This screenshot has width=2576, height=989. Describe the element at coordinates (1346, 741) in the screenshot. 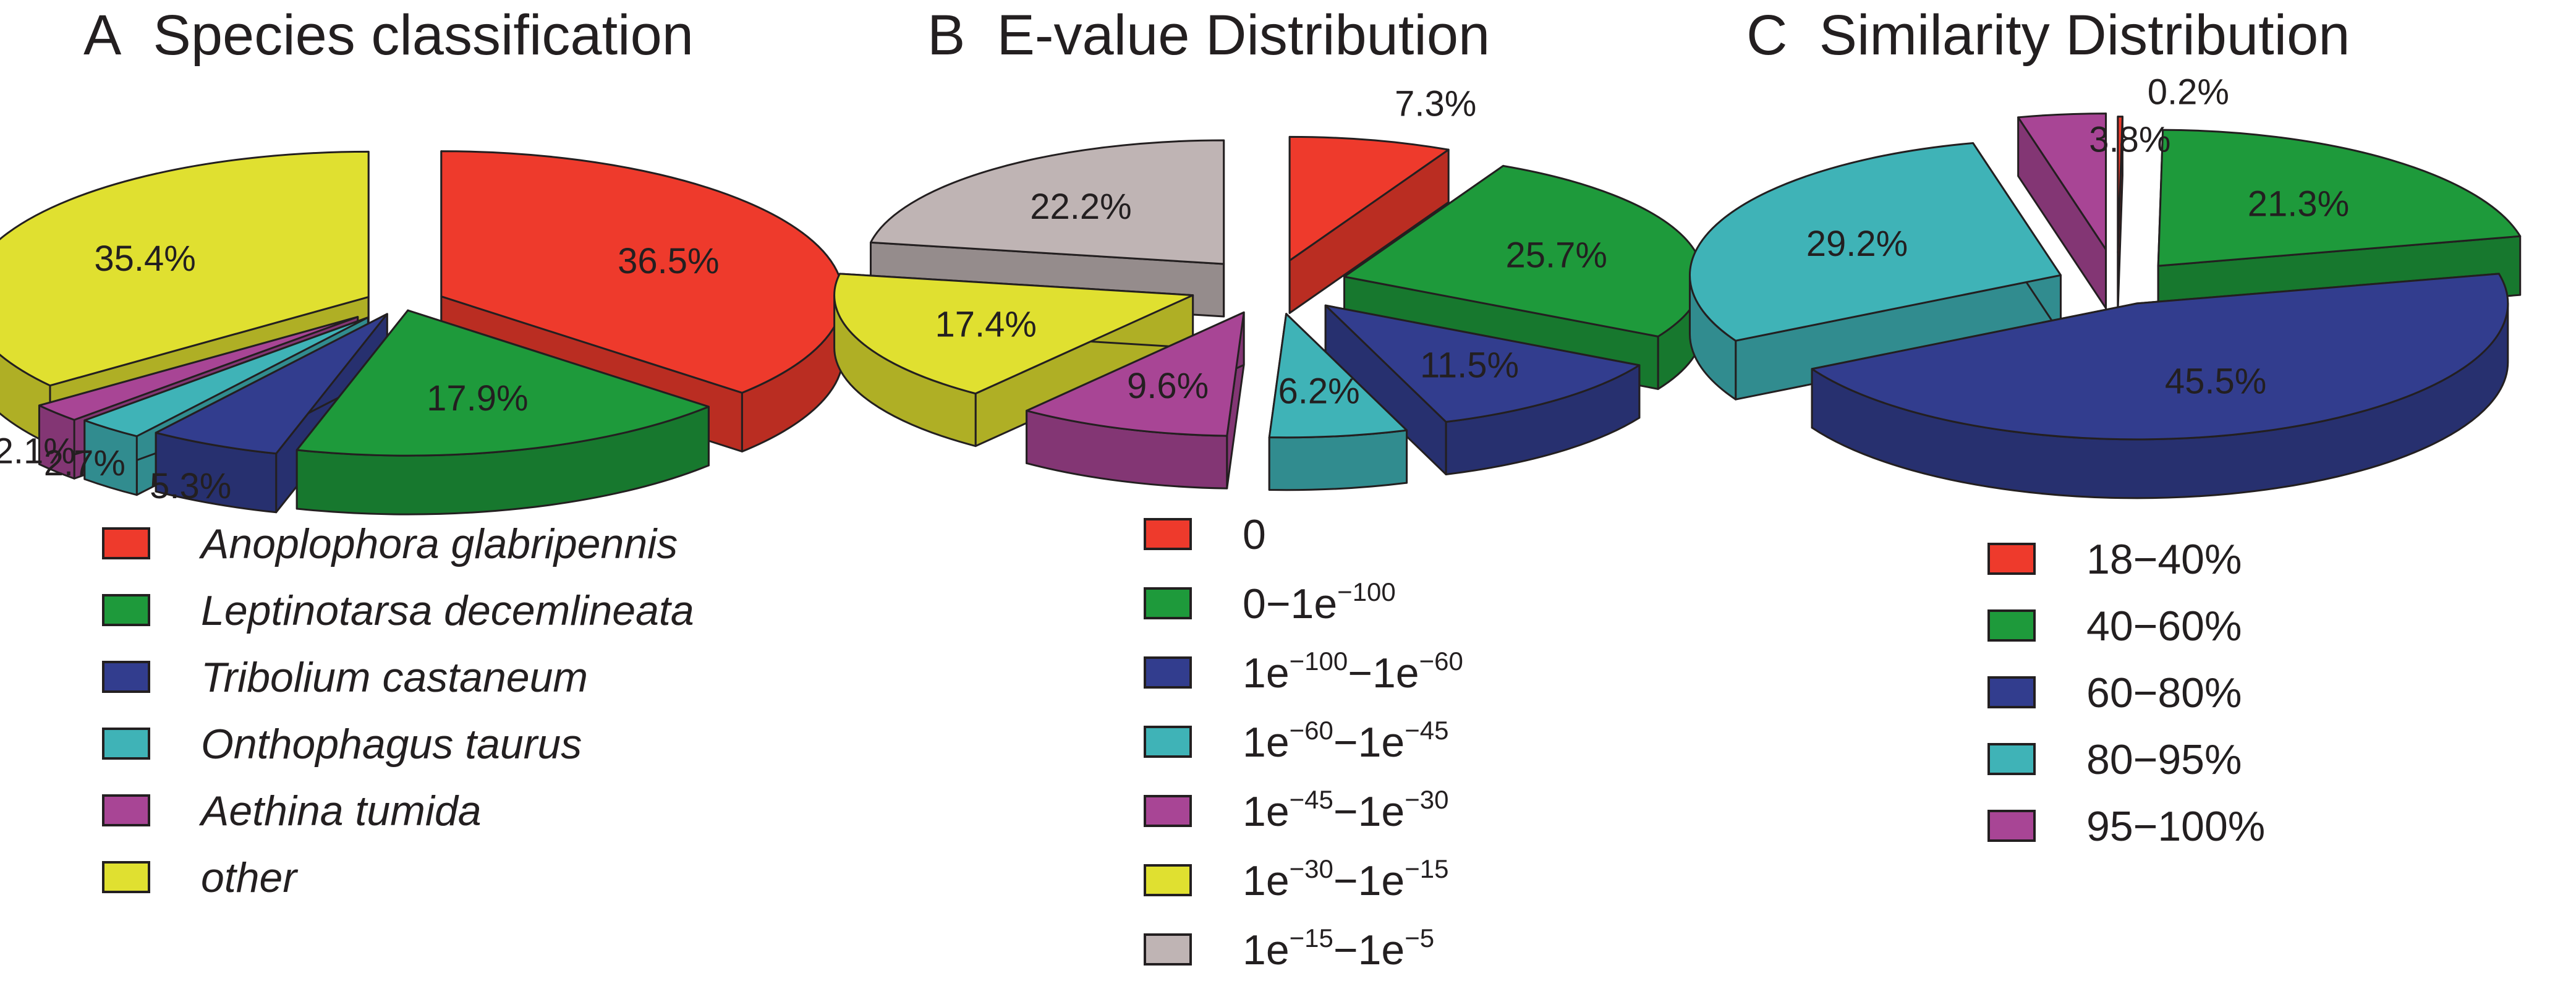

I see `legend-label: 1e−60−1e−45` at that location.